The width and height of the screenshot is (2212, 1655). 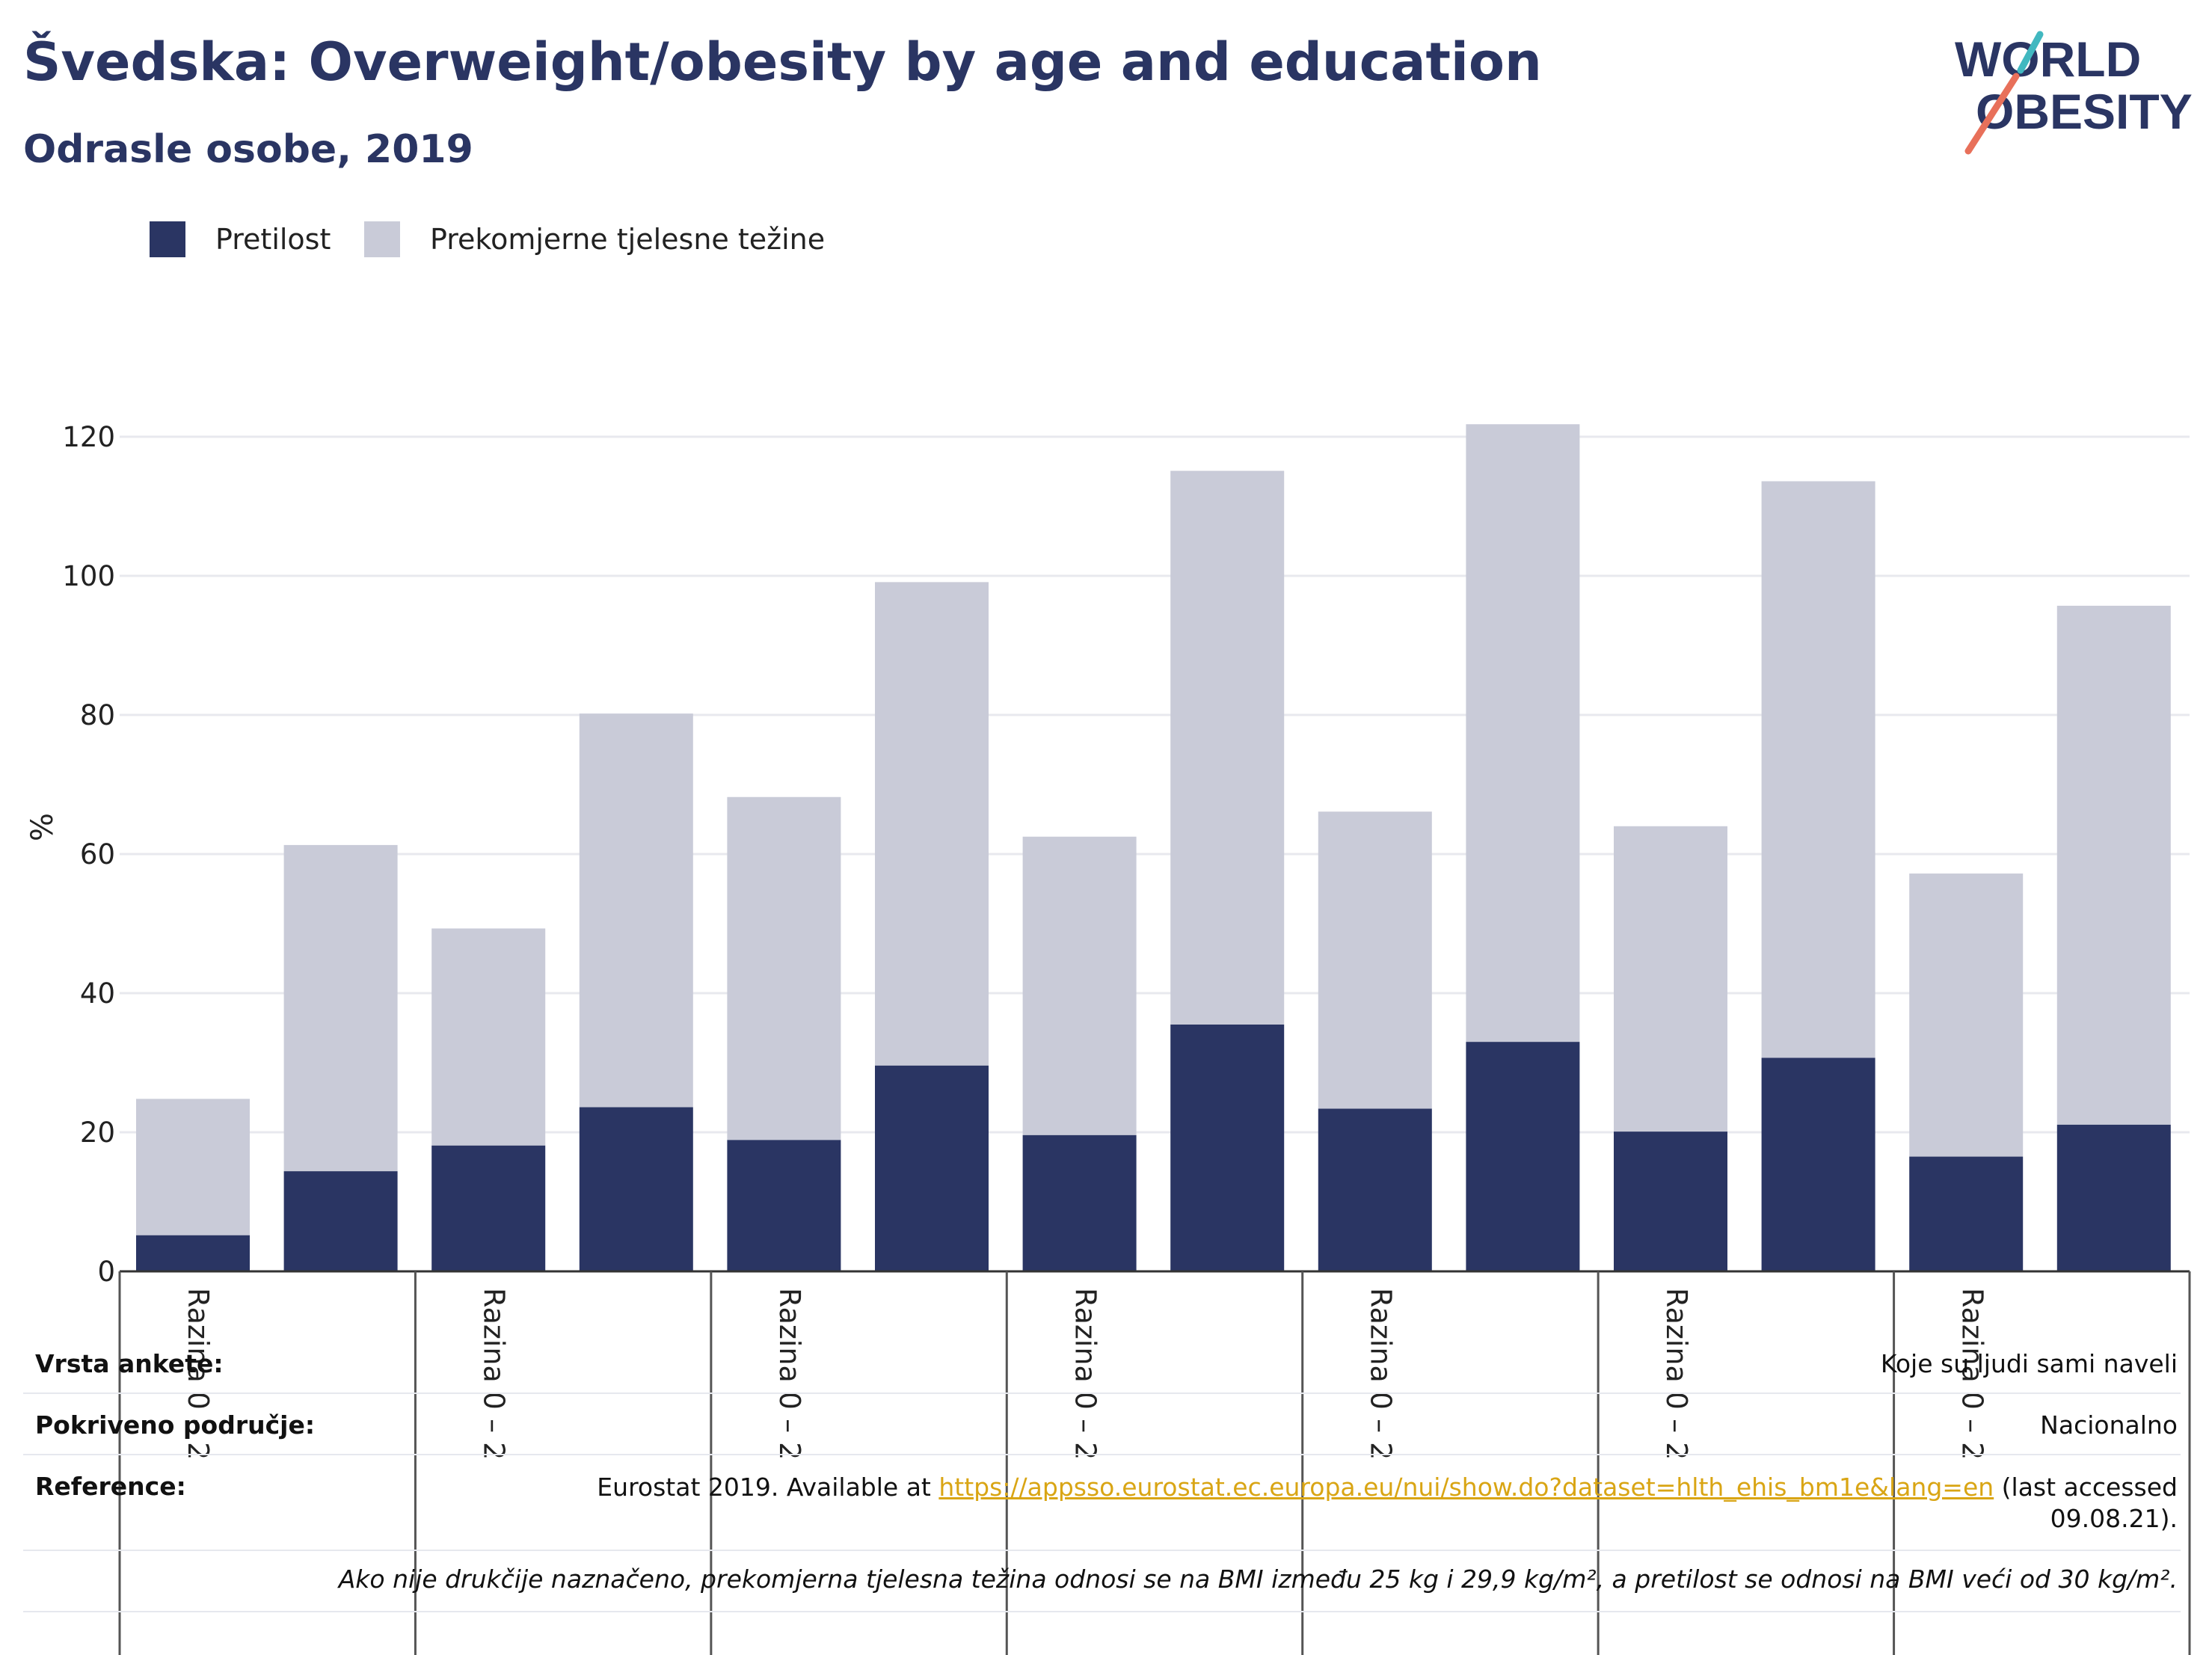 I want to click on y-tick-label: 100, so click(x=88, y=576).